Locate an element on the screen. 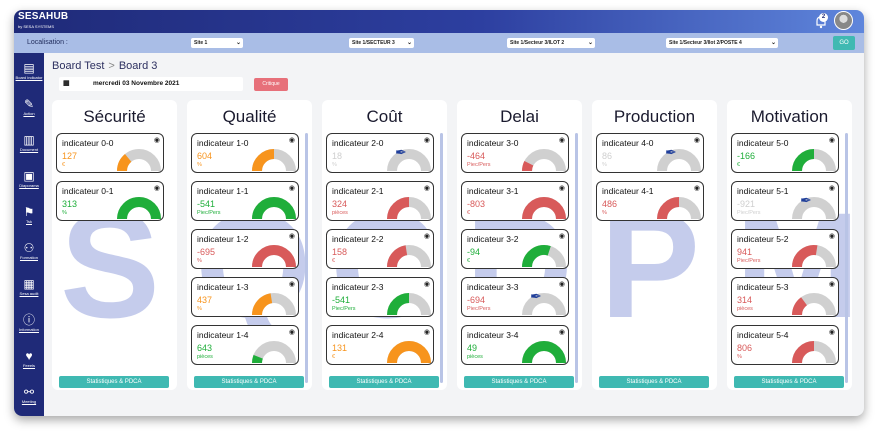 This screenshot has width=896, height=447. indicator-card: indicateur 2-1 ◉ 324 pièces is located at coordinates (380, 201).